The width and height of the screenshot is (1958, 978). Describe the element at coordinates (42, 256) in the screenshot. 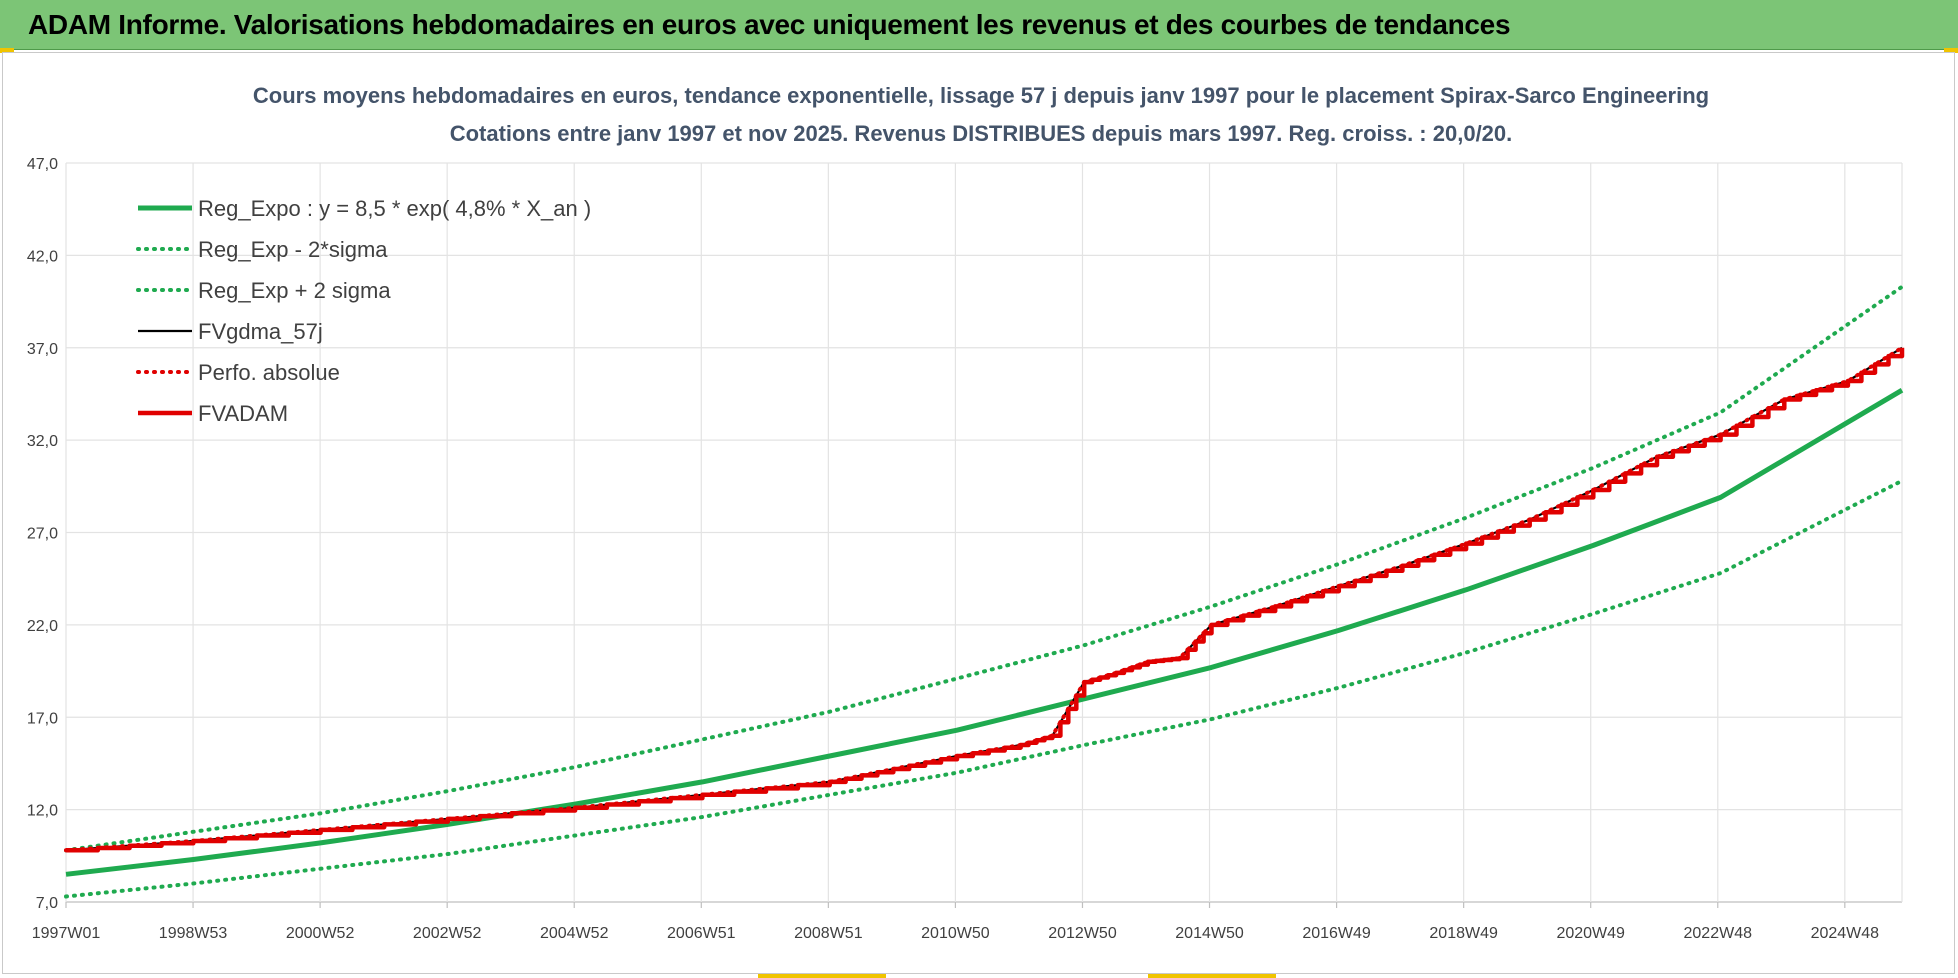

I see `y-tick-label: 42,0` at that location.